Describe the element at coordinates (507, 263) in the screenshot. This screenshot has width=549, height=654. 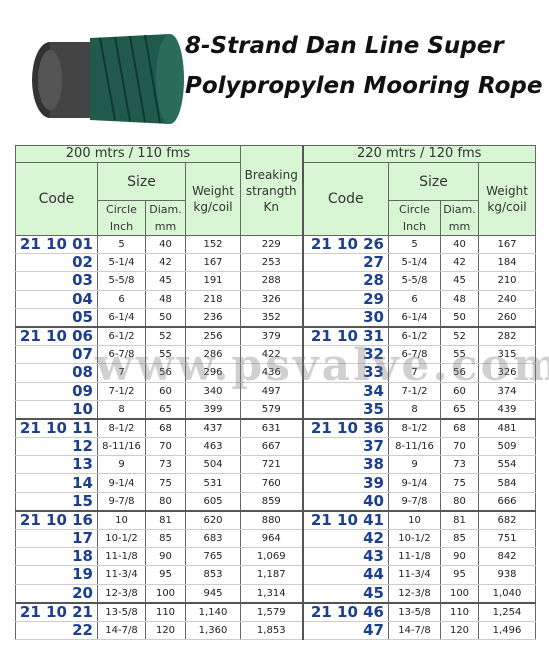
I see `data-cell: 184` at that location.